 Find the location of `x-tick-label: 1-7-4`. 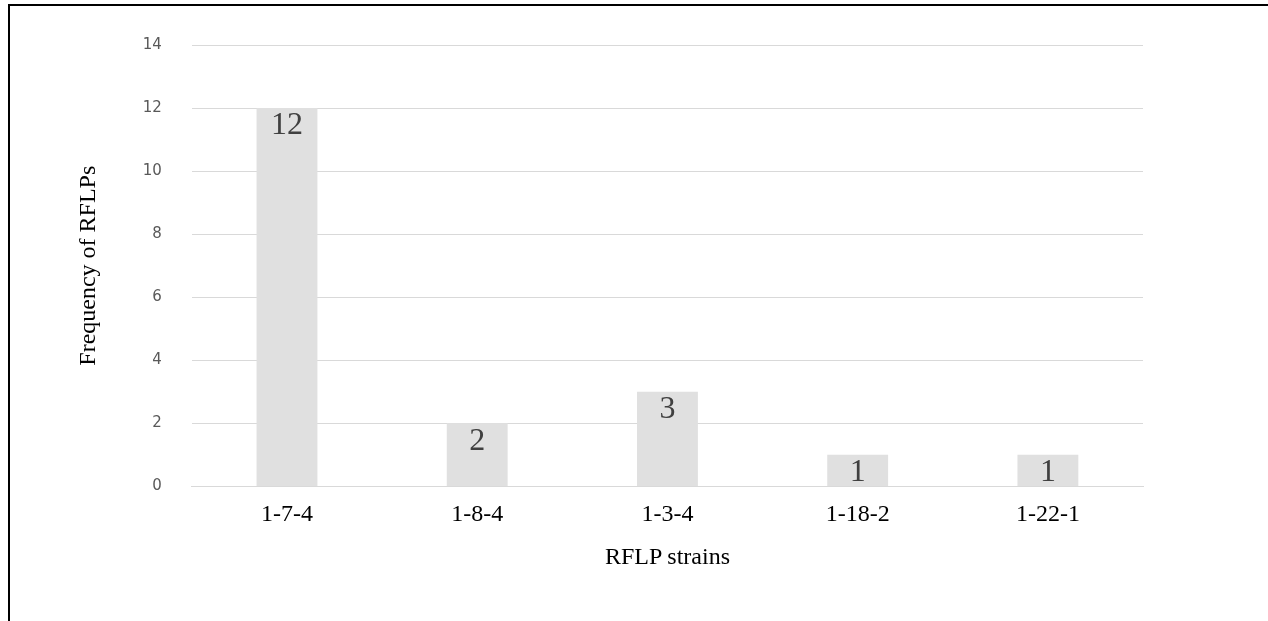

x-tick-label: 1-7-4 is located at coordinates (287, 513).